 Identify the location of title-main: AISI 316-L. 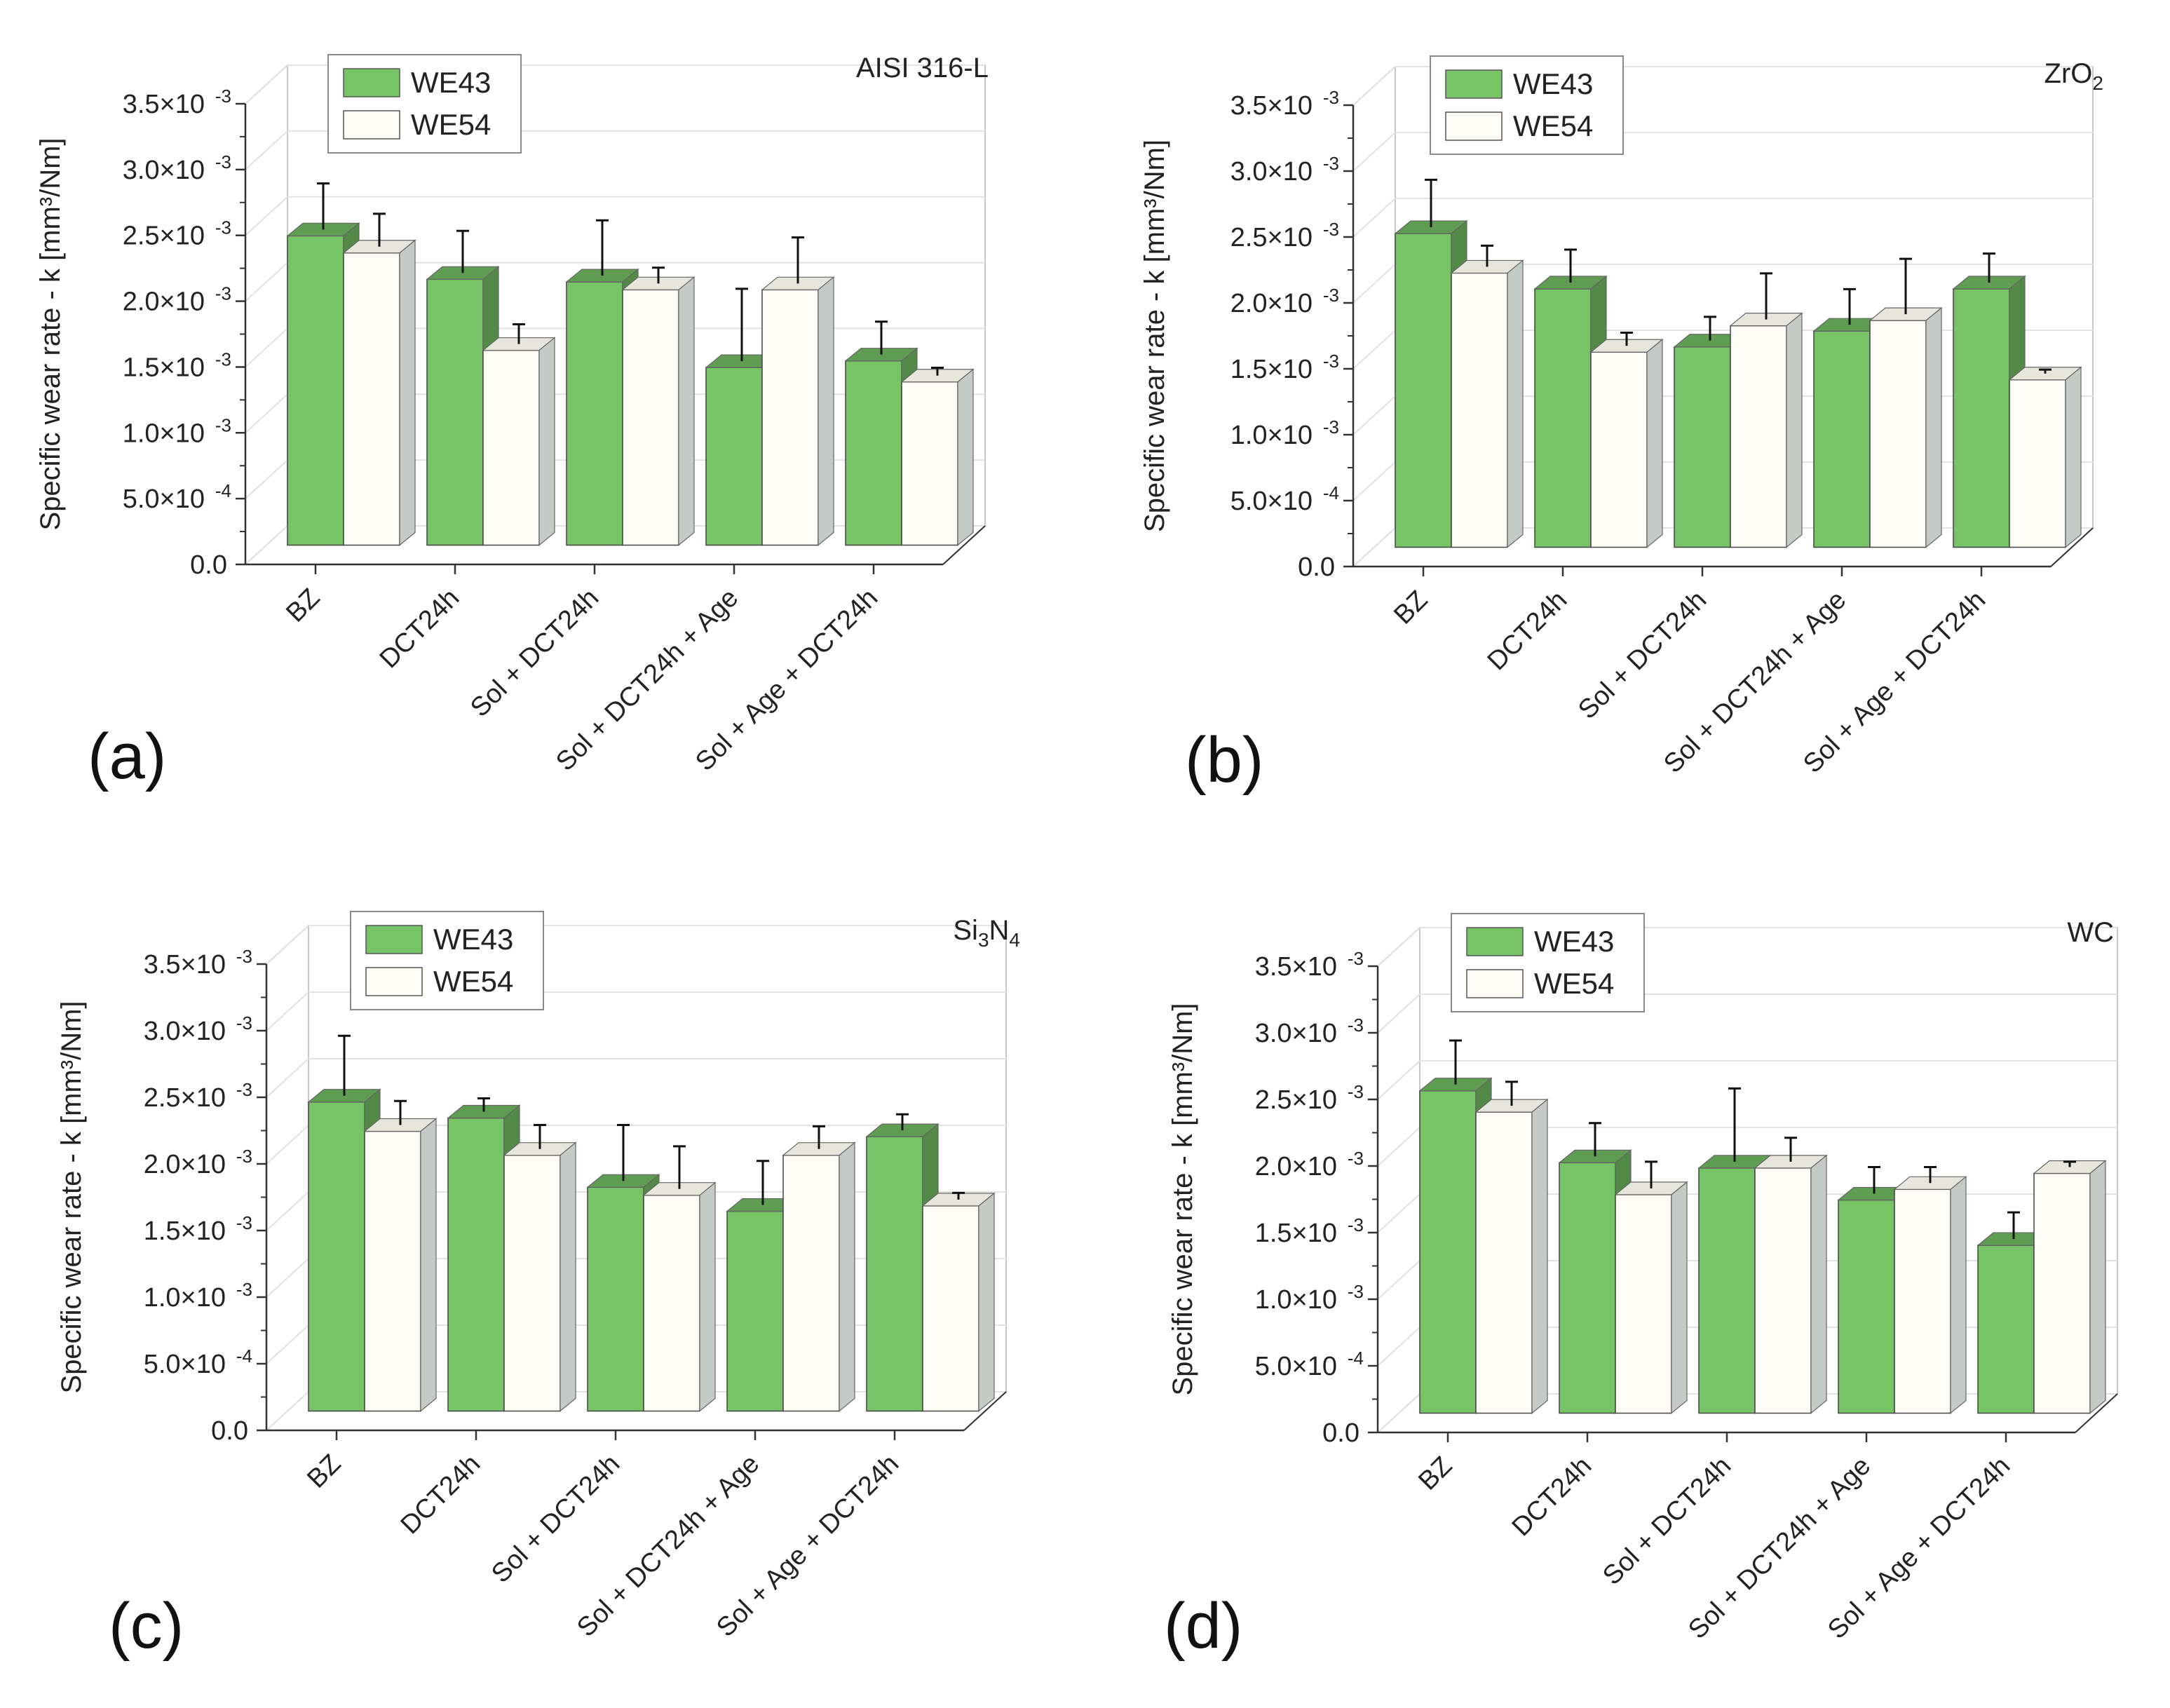
(922, 68).